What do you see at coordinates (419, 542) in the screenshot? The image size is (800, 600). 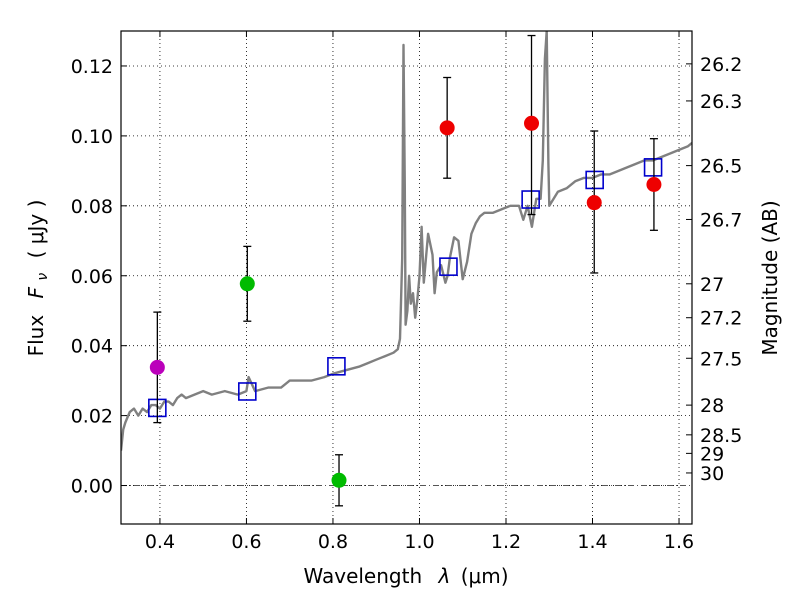 I see `x-tick-label: 1.0` at bounding box center [419, 542].